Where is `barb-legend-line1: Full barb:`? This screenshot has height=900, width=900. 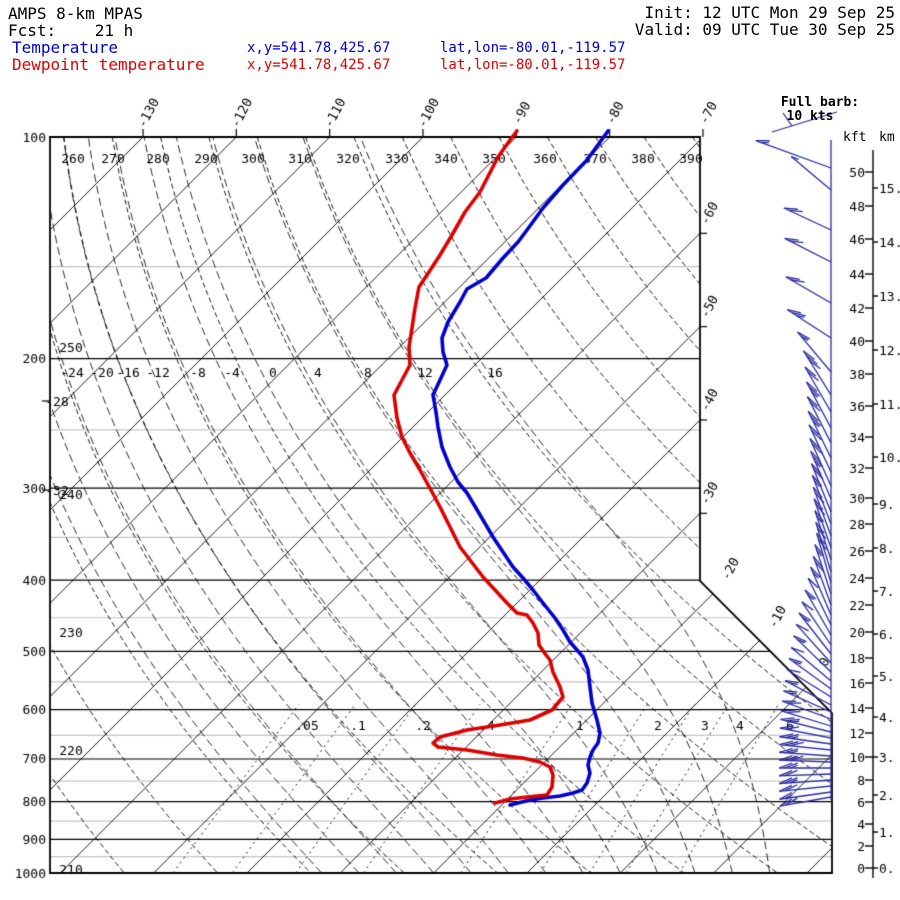 barb-legend-line1: Full barb: is located at coordinates (820, 102).